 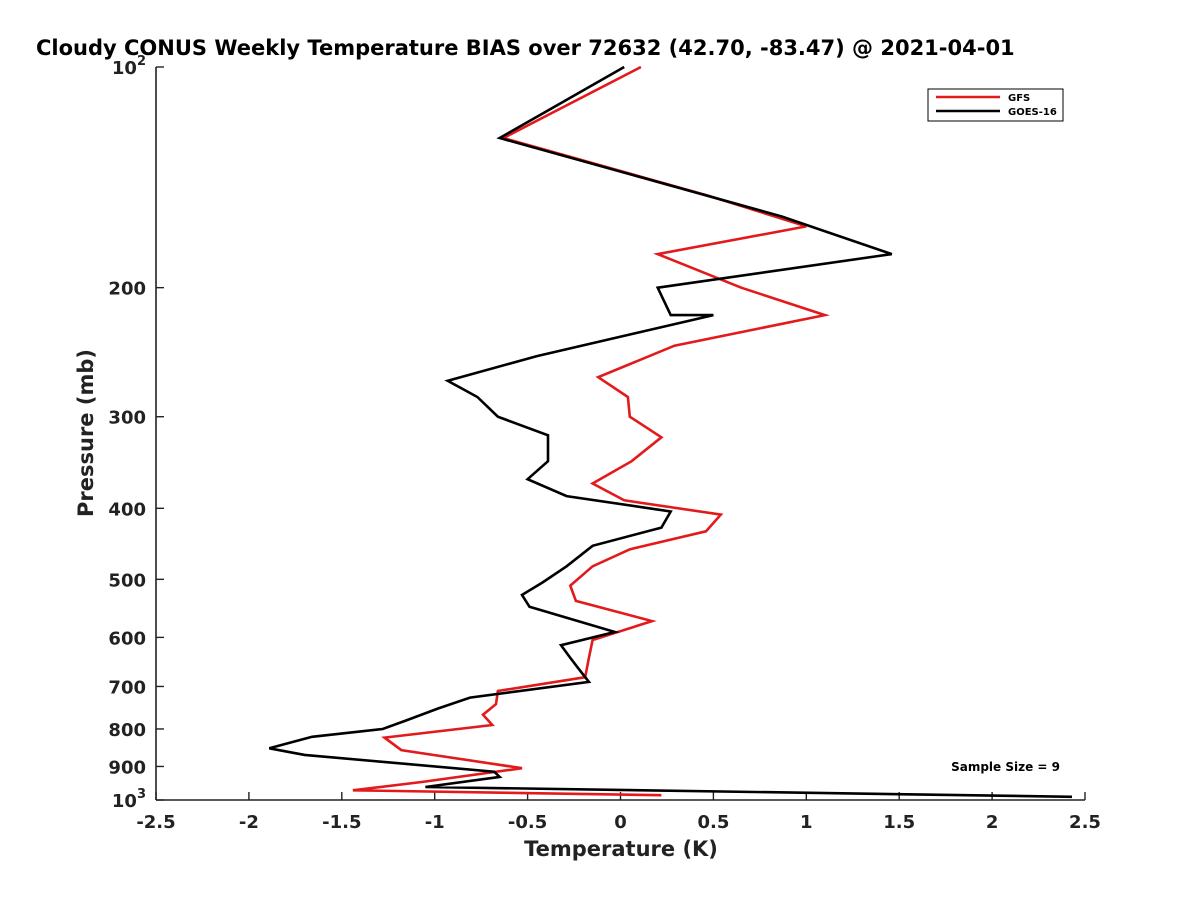 I want to click on legend-label: GFS, so click(x=1019, y=98).